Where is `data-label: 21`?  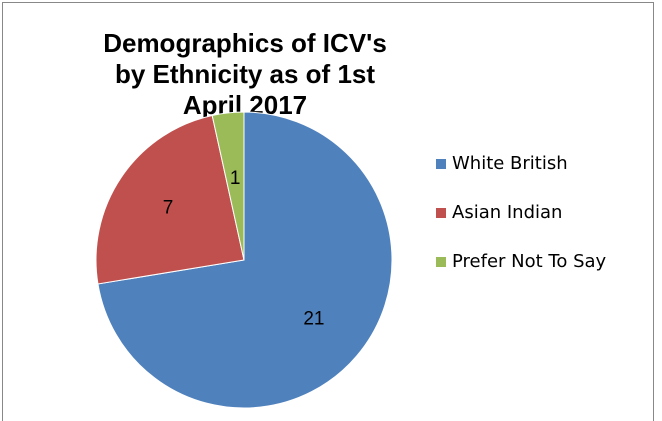 data-label: 21 is located at coordinates (313, 318).